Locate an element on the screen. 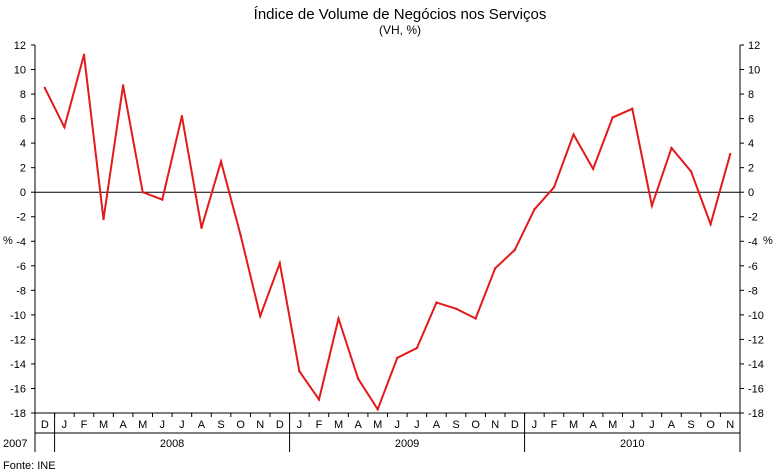 The width and height of the screenshot is (776, 473). y-tick-label-right: -16 is located at coordinates (756, 389).